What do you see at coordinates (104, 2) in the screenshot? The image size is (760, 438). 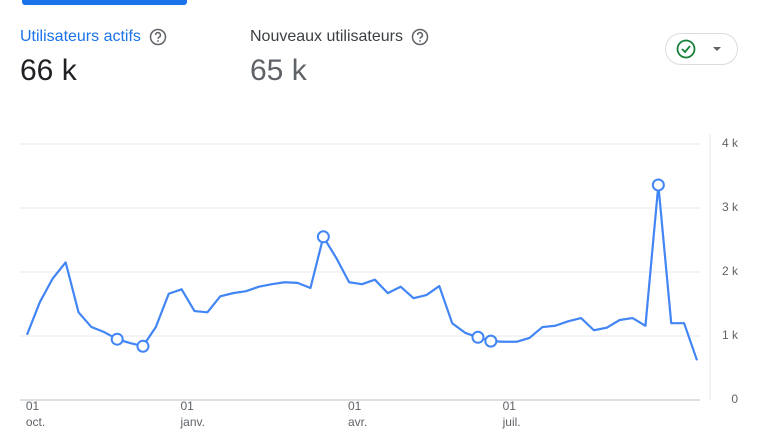 I see `tab-indicator` at bounding box center [104, 2].